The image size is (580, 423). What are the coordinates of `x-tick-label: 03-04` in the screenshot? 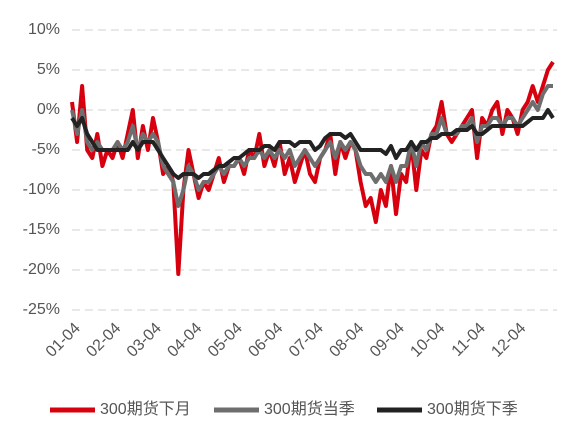 It's located at (144, 340).